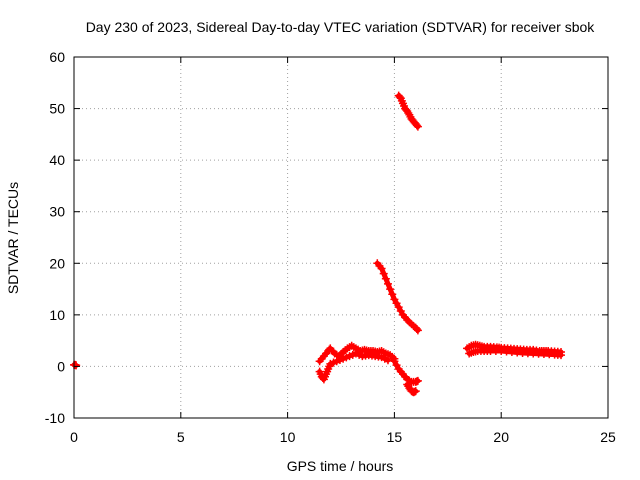 This screenshot has height=480, width=640. I want to click on x-tick-label: 5, so click(181, 437).